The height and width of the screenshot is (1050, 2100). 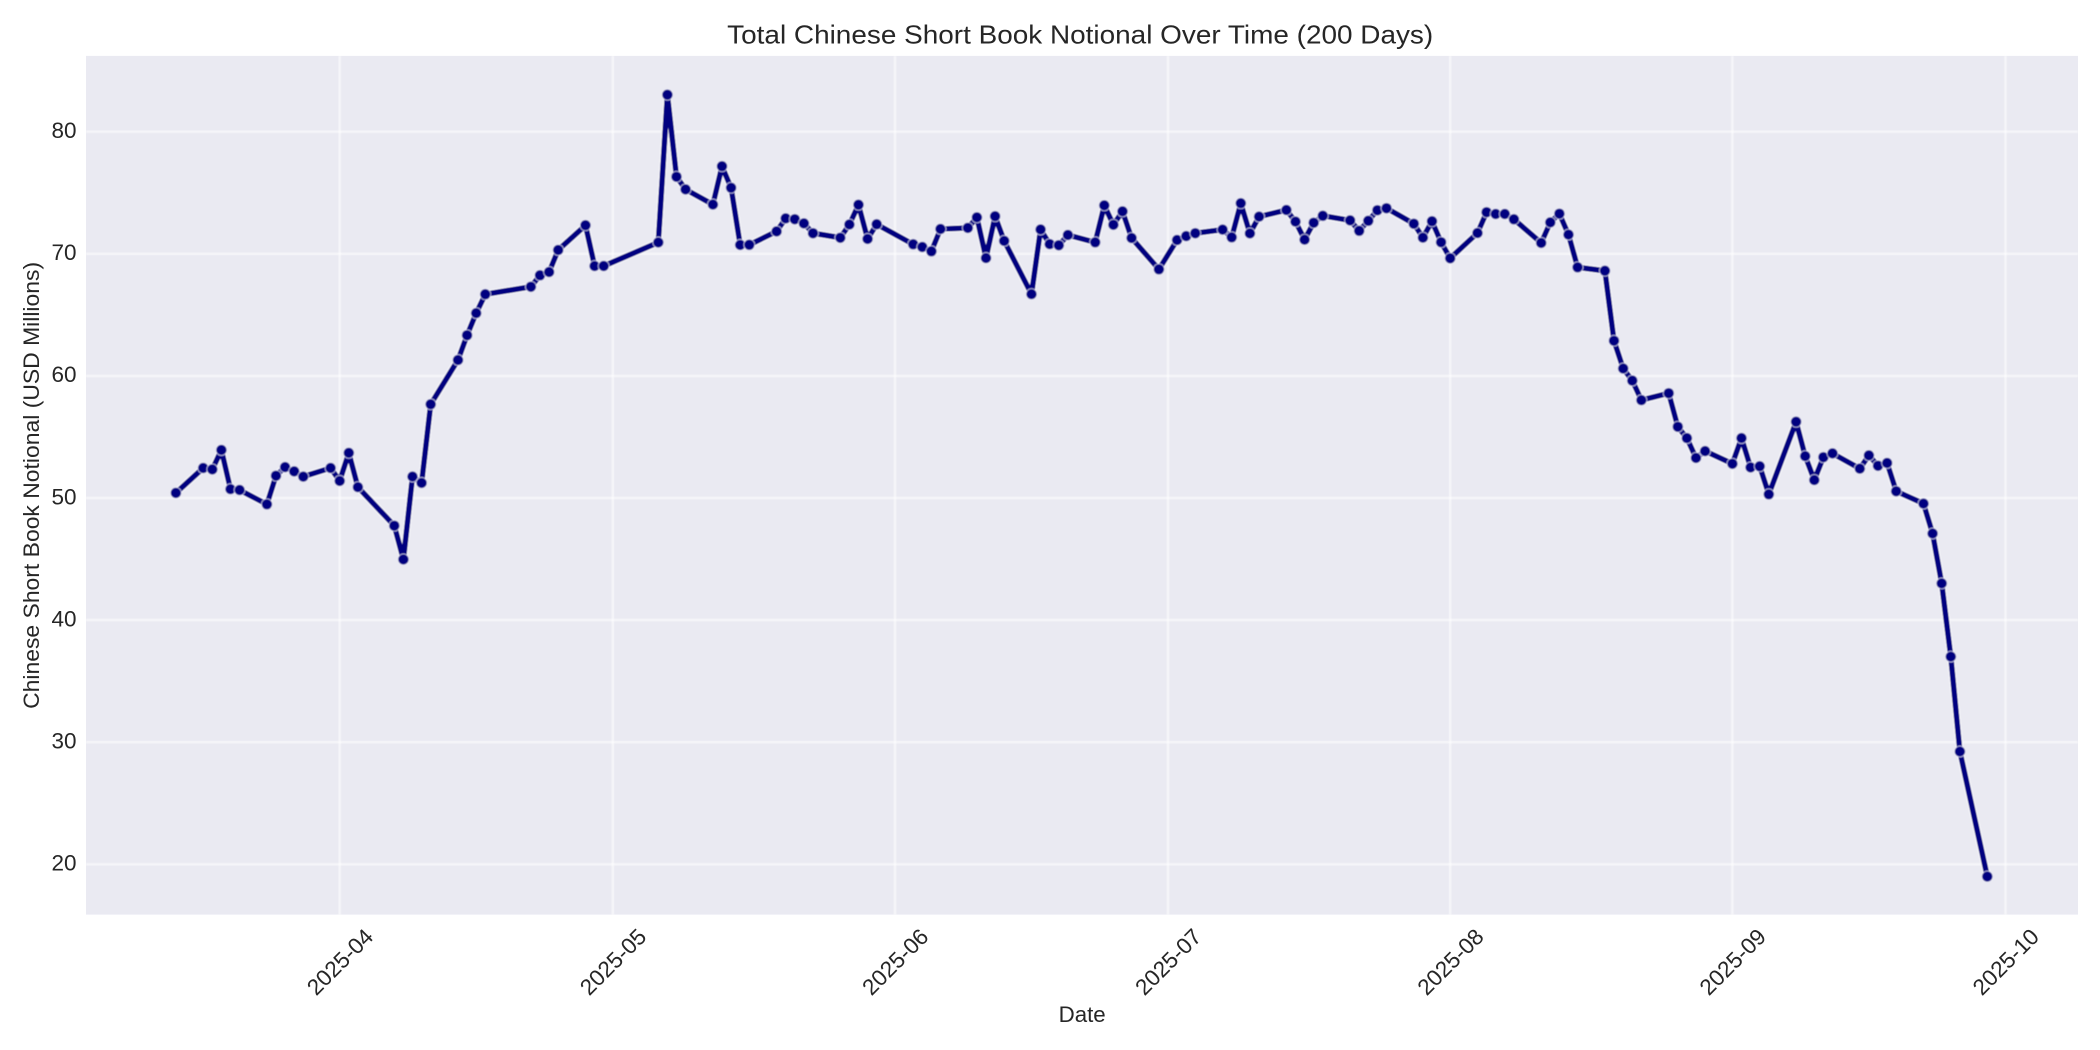 What do you see at coordinates (63, 496) in the screenshot?
I see `svg-text: 50` at bounding box center [63, 496].